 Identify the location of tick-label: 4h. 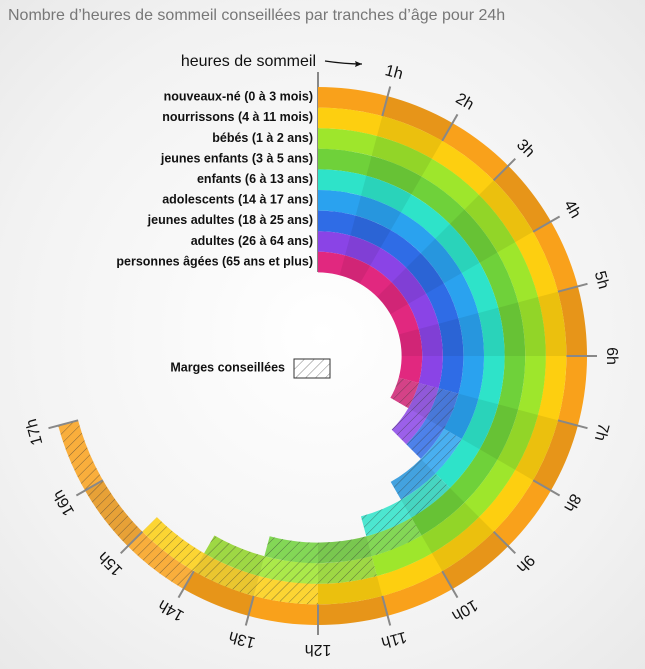
(572, 209).